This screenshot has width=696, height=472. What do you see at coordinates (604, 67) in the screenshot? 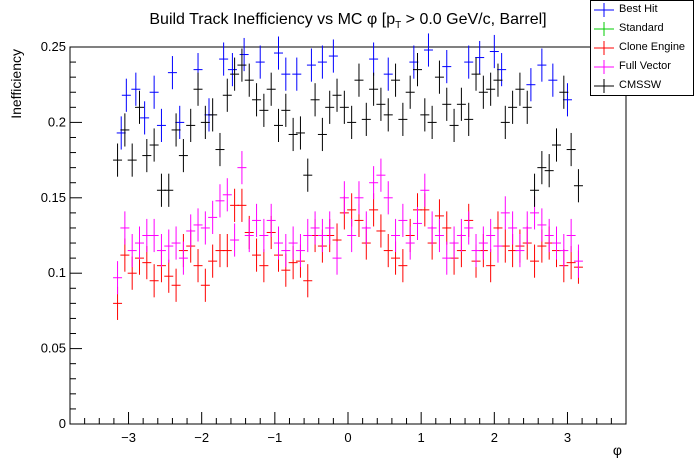
I see `legend-marker-full-vector` at bounding box center [604, 67].